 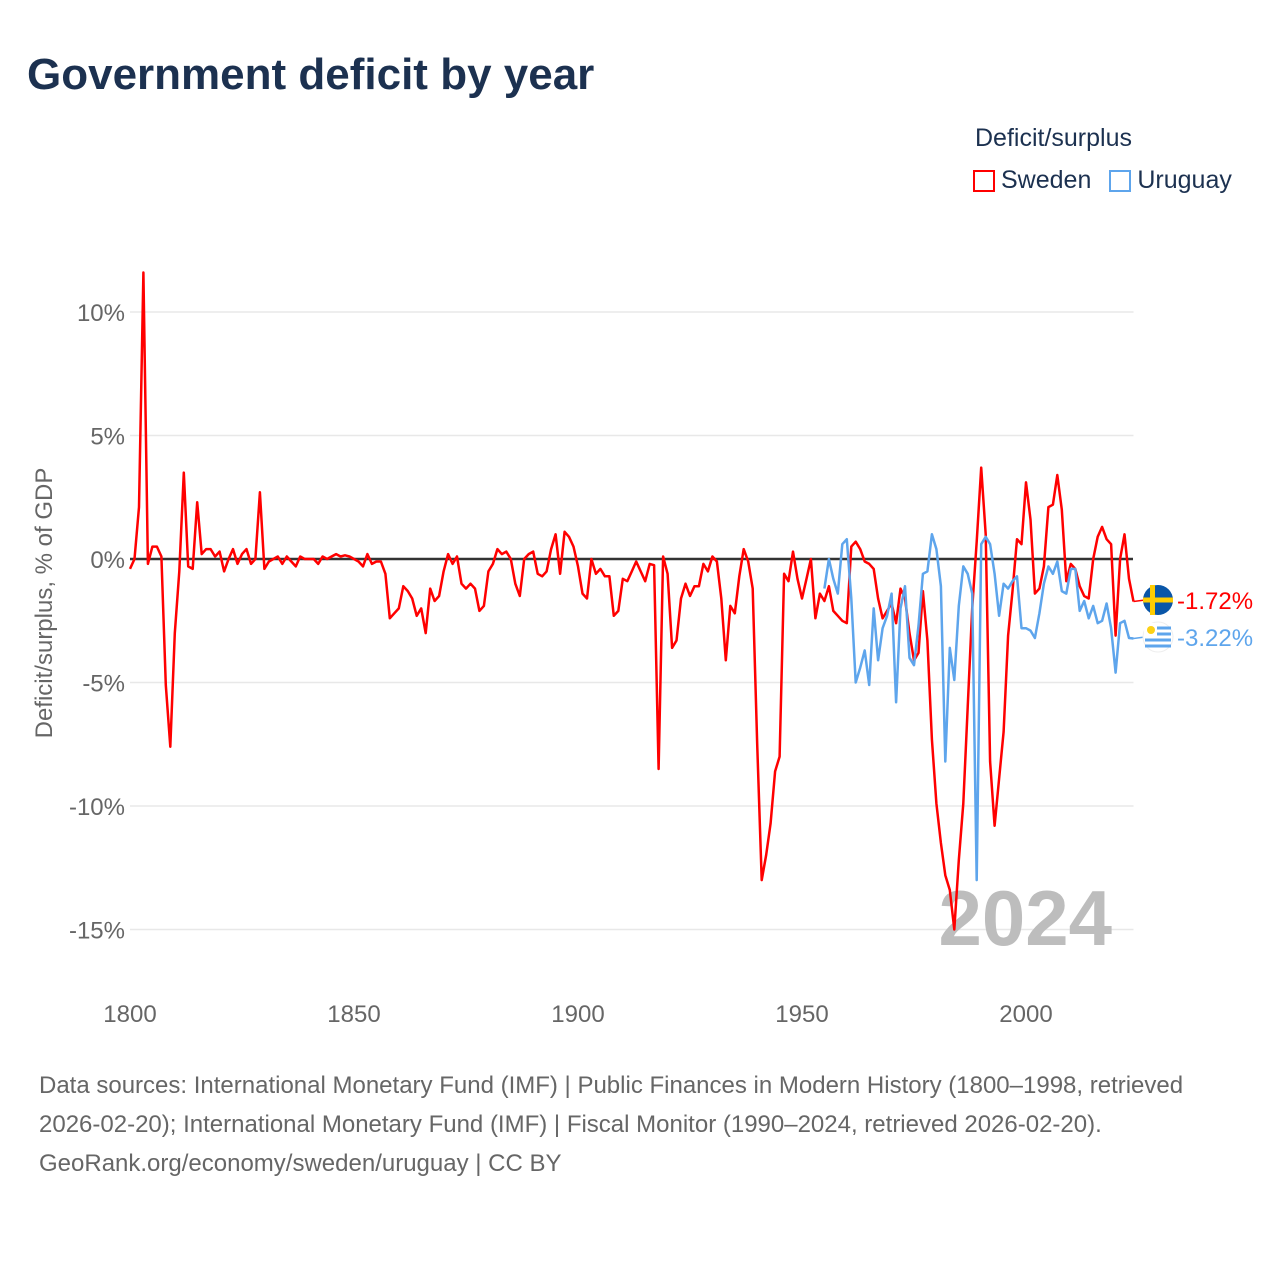 What do you see at coordinates (1215, 601) in the screenshot?
I see `sweden-end-label: -1.72%` at bounding box center [1215, 601].